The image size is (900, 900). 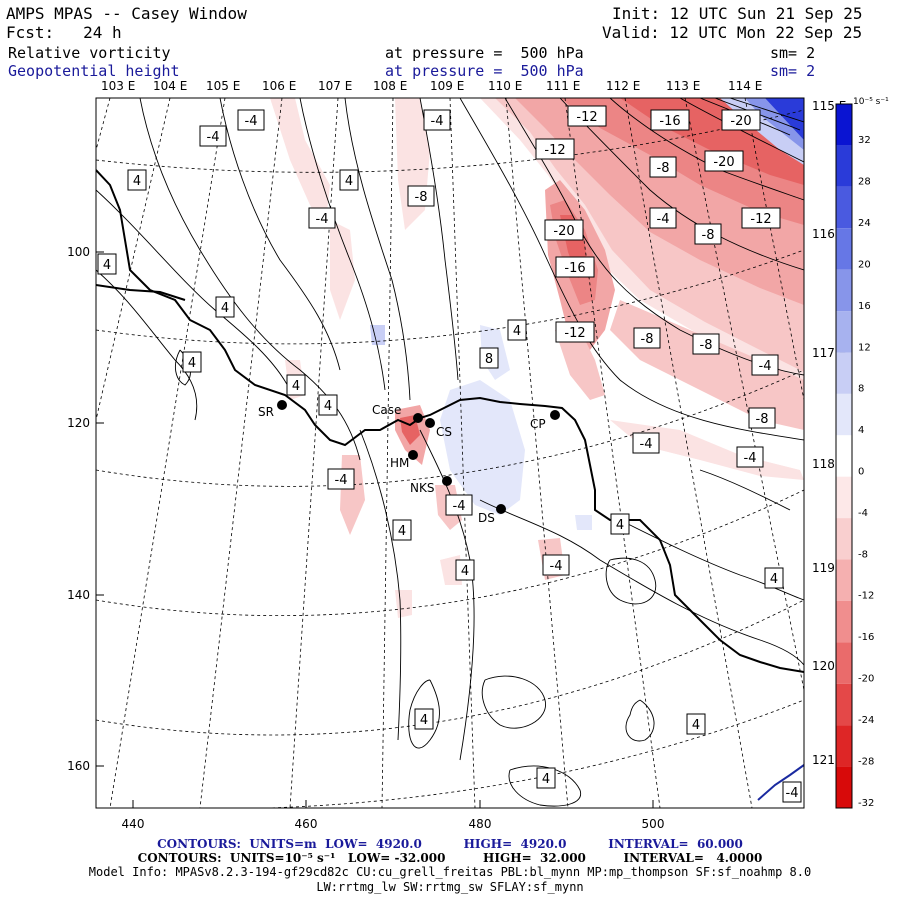 I want to click on x-tick-label: 500, so click(x=653, y=824).